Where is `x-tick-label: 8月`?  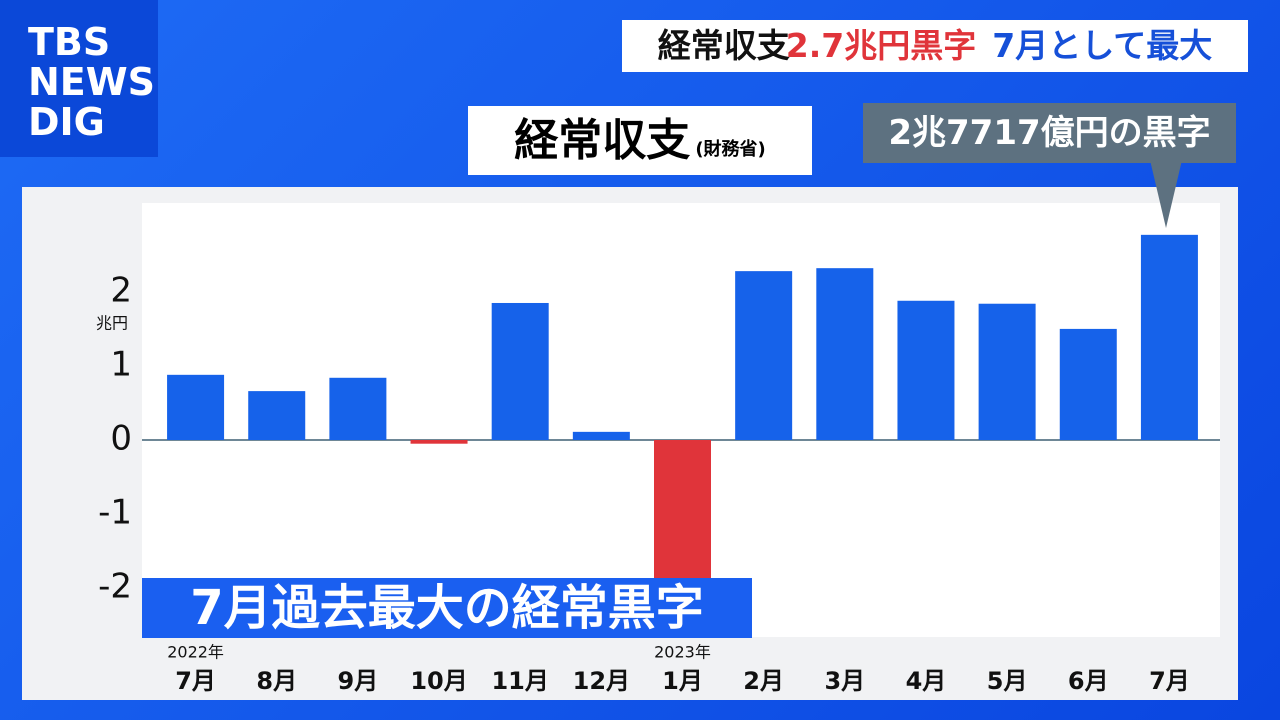
x-tick-label: 8月 is located at coordinates (276, 681).